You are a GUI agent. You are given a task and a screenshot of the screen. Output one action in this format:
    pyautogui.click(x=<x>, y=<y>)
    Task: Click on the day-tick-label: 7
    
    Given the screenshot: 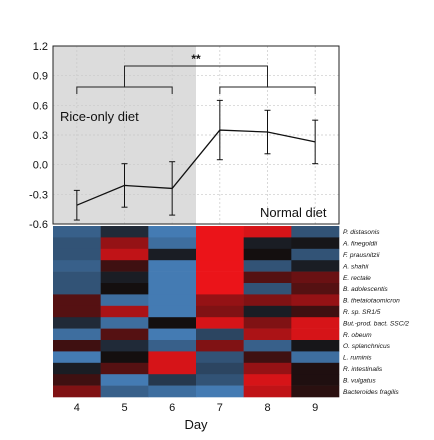 What is the action you would take?
    pyautogui.click(x=220, y=408)
    